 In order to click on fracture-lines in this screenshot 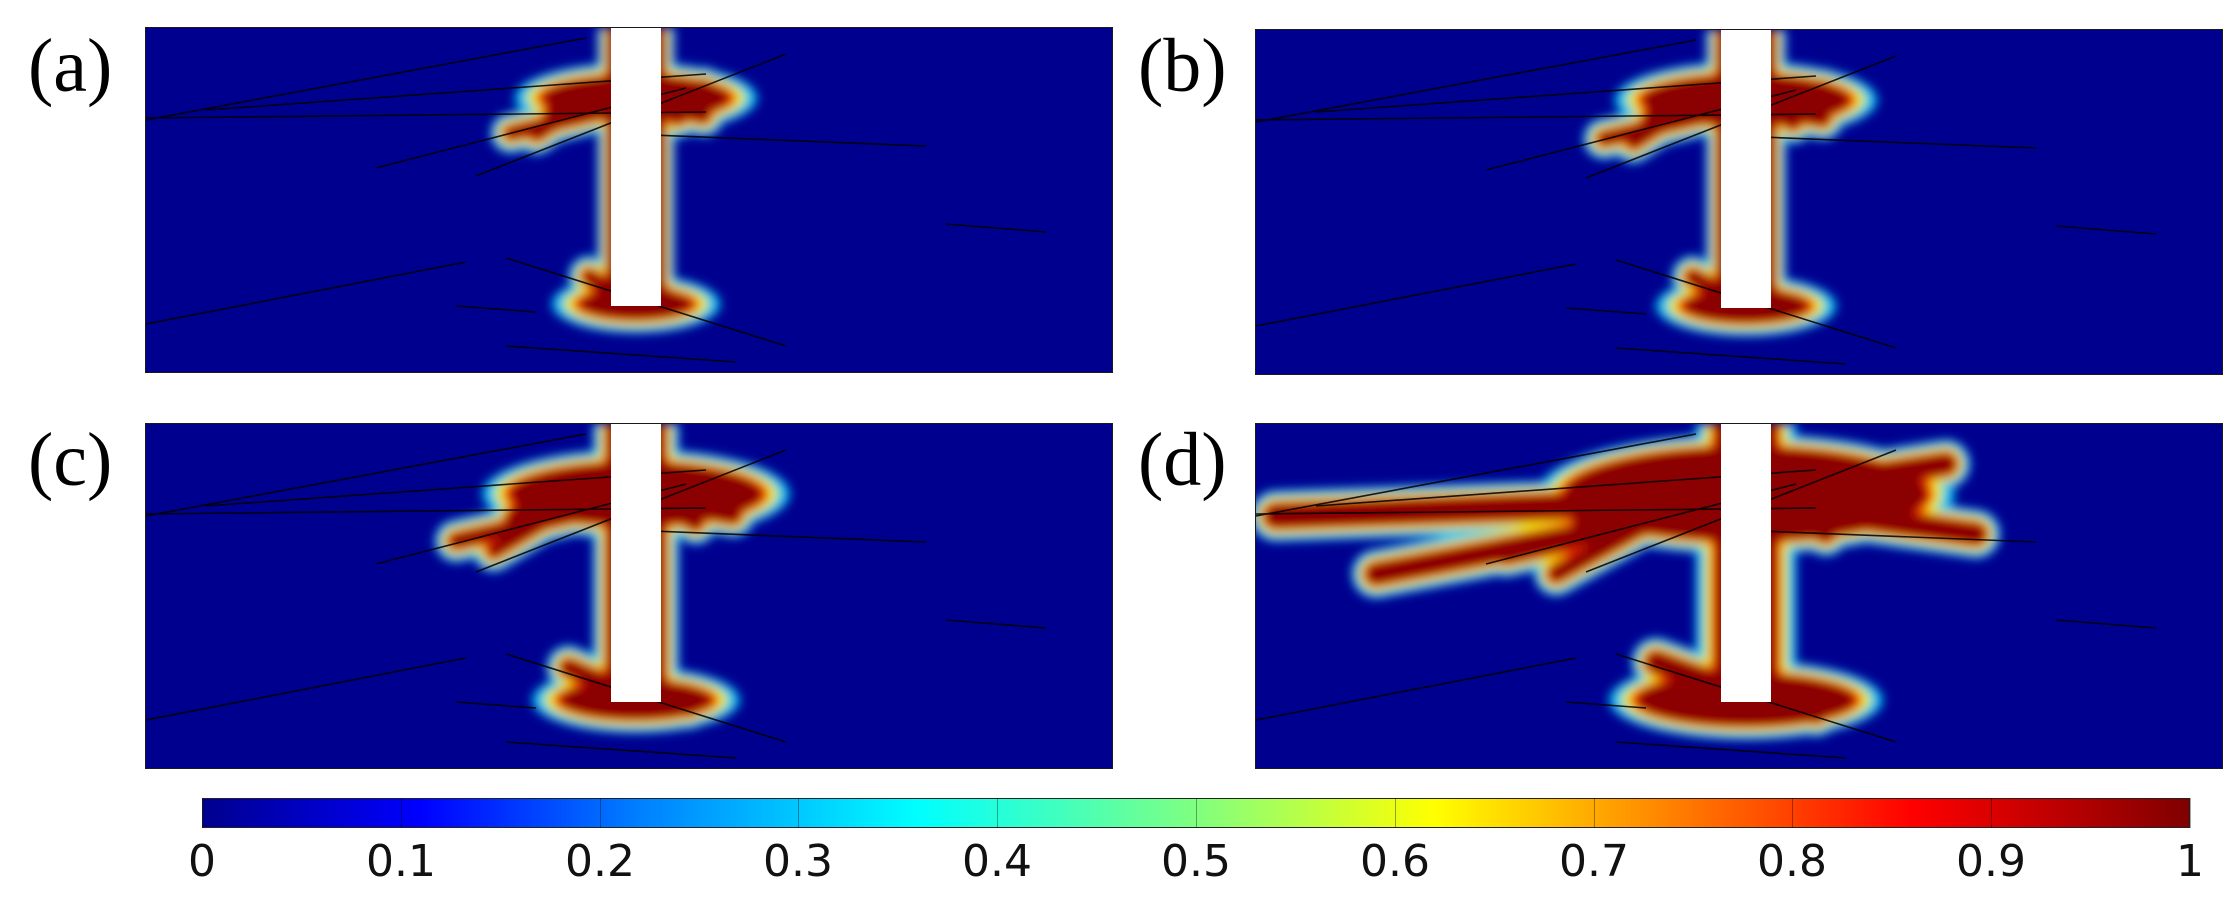, I will do `click(1706, 596)`.